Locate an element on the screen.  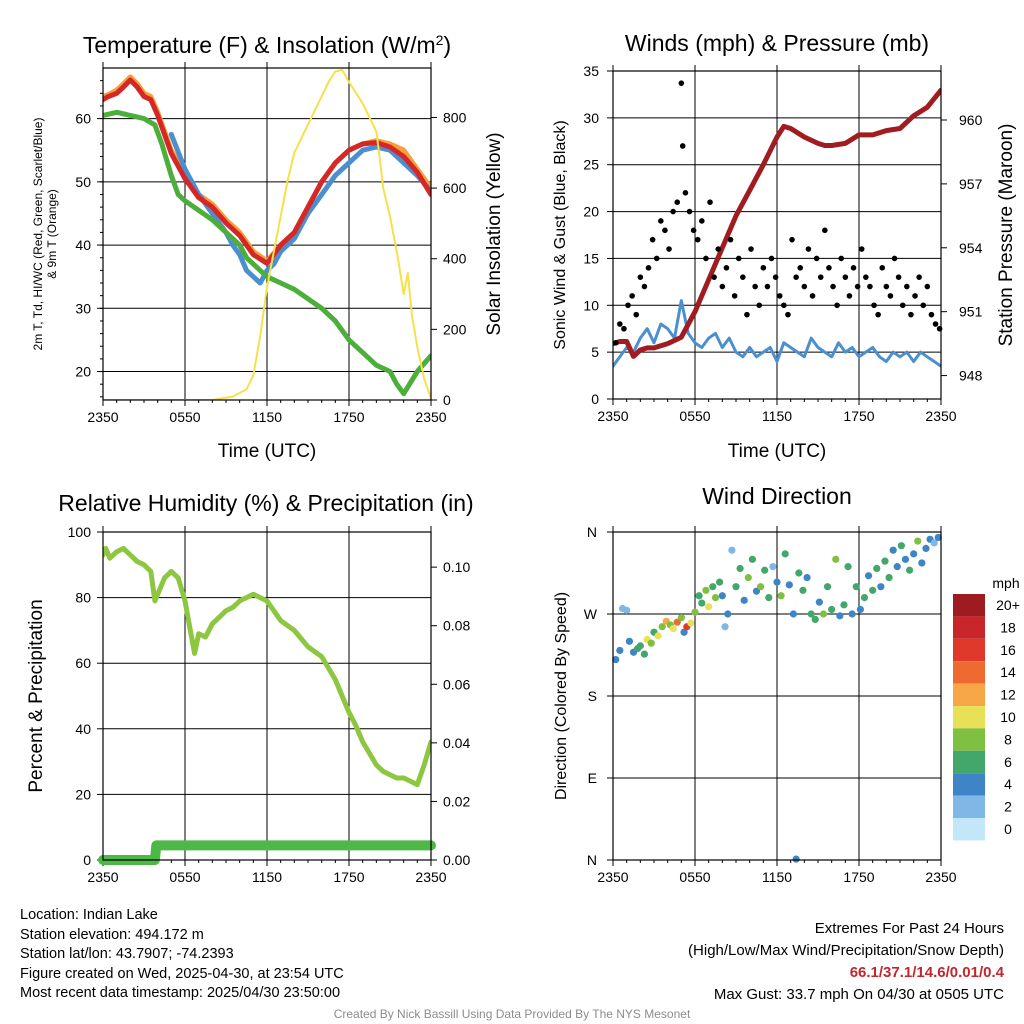
y-tick-label: 15 is located at coordinates (591, 258).